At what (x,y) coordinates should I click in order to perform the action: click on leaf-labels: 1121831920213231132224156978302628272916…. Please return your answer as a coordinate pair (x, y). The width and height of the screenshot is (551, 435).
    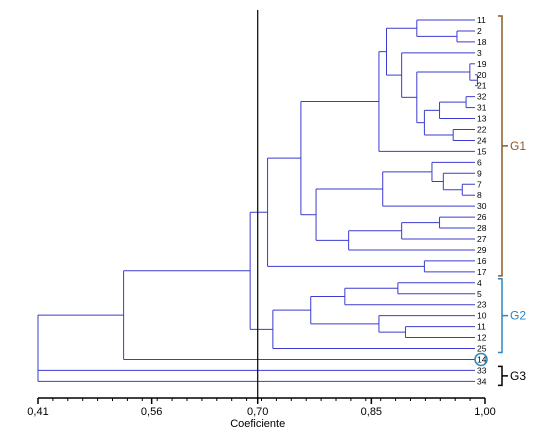
    Looking at the image, I should click on (481, 200).